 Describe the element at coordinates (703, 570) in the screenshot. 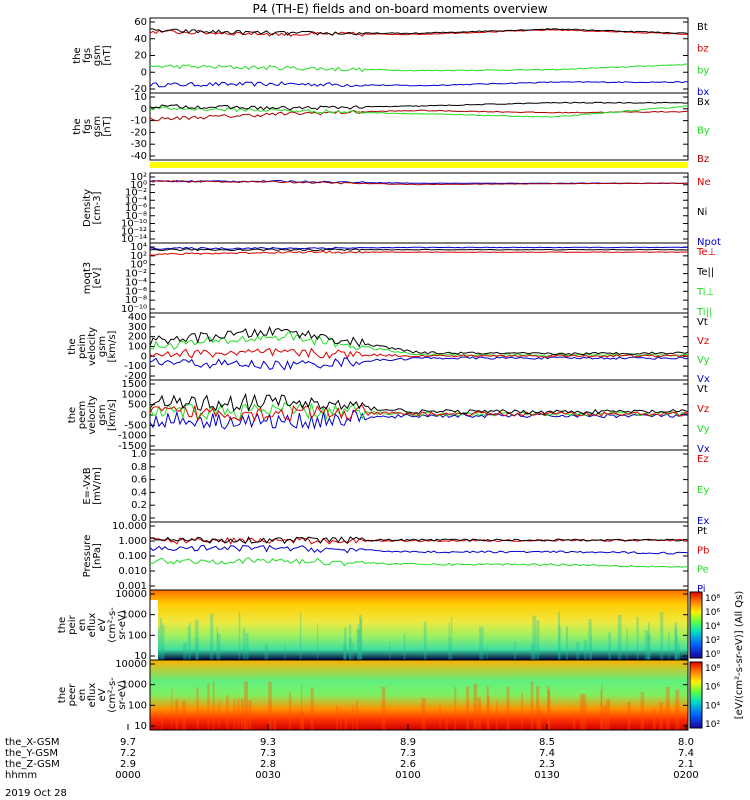

I see `pressure-legend-Pe: Pe` at that location.